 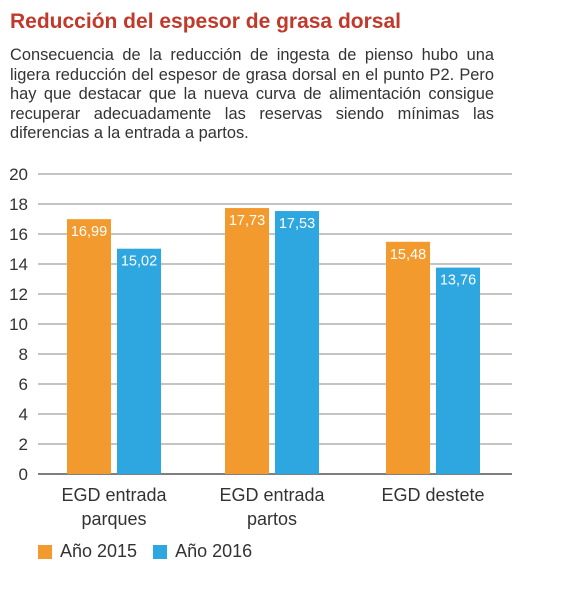 What do you see at coordinates (18, 294) in the screenshot?
I see `y-tick-label: 12` at bounding box center [18, 294].